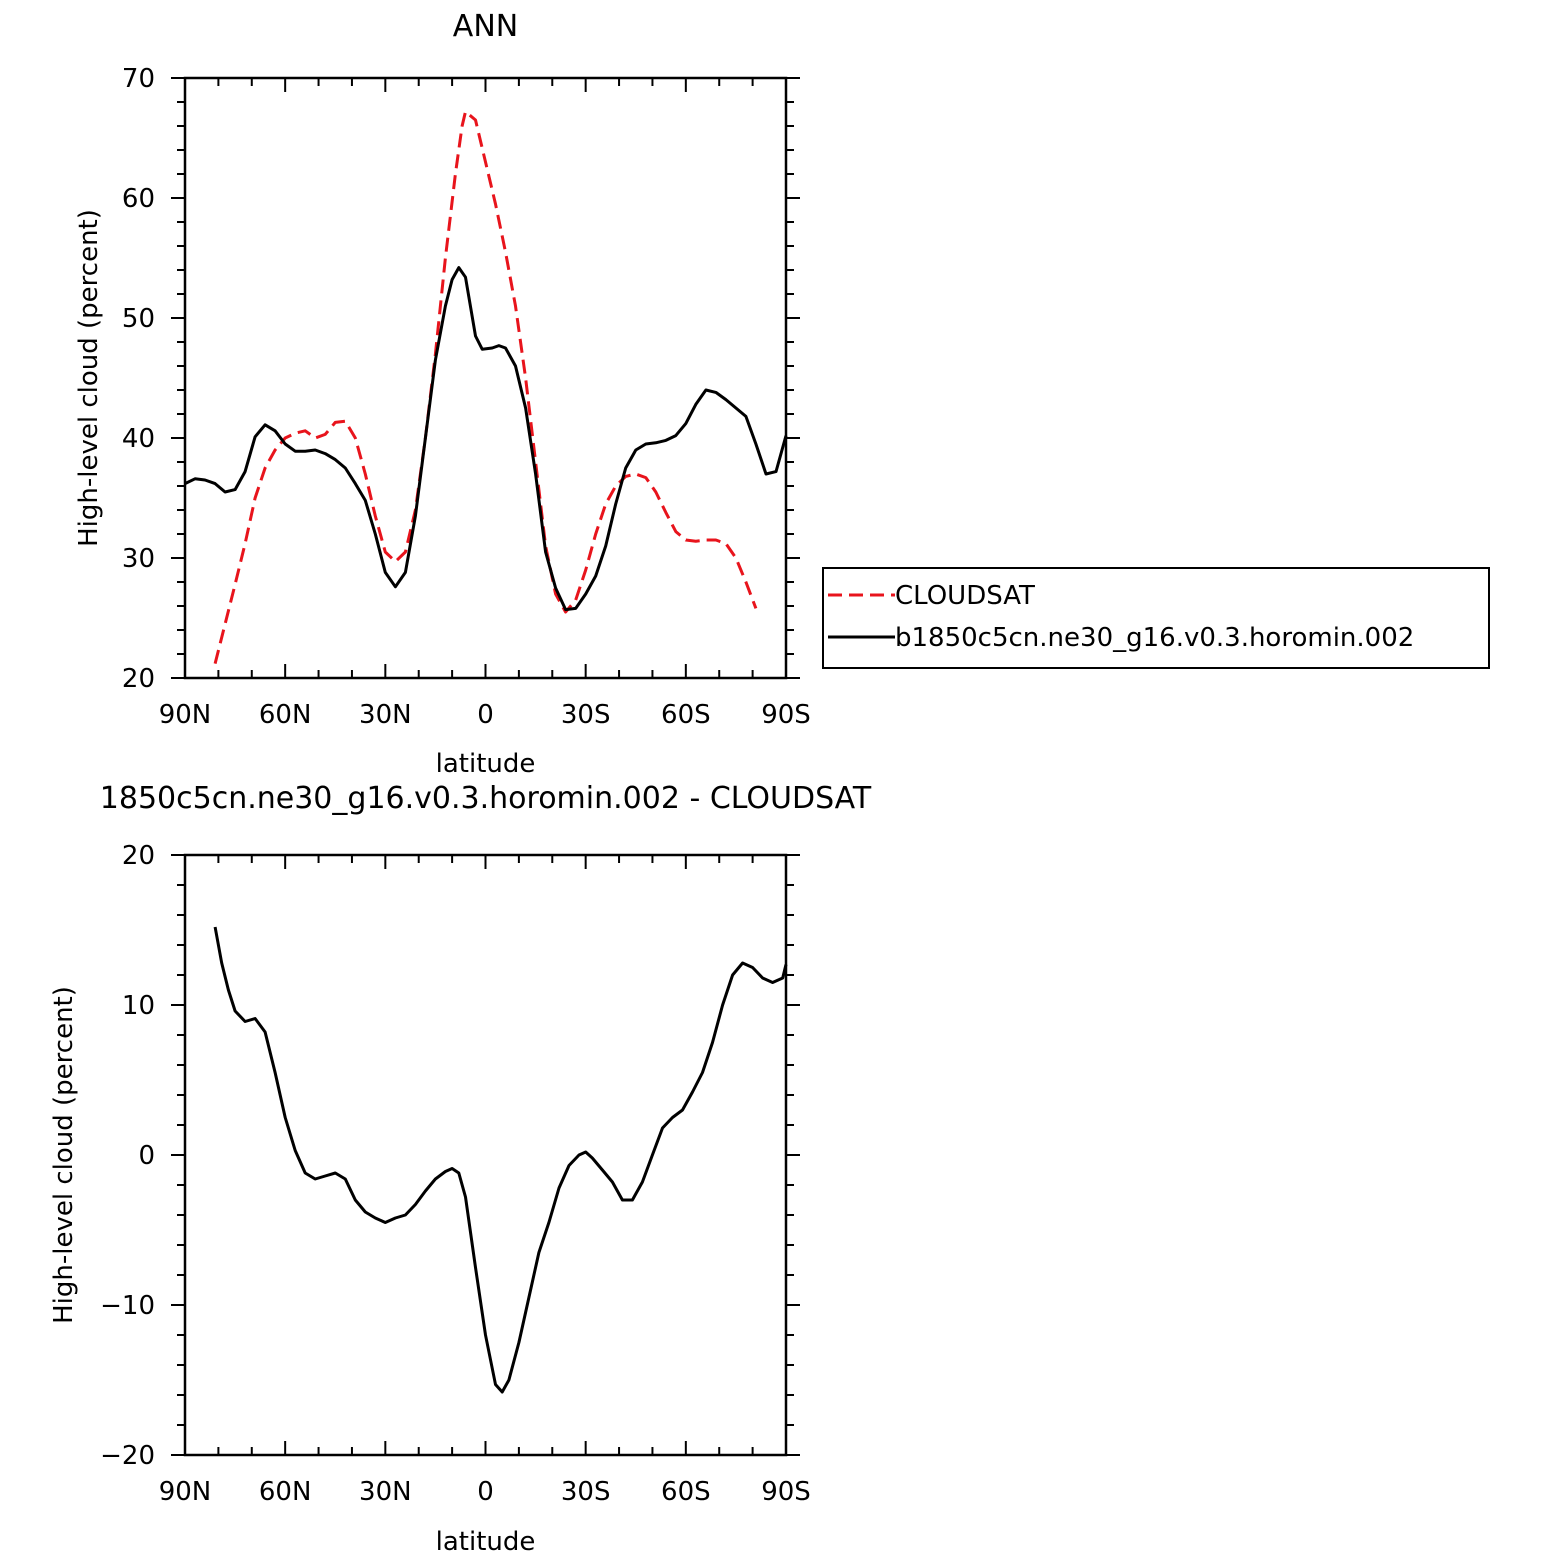 Image resolution: width=1563 pixels, height=1563 pixels. I want to click on chart-title: ANN, so click(485, 26).